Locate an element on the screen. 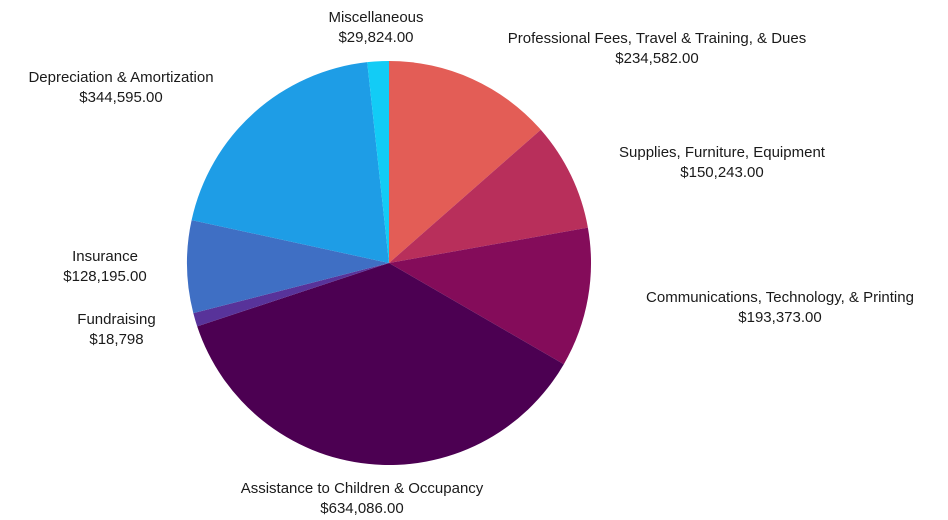 This screenshot has width=948, height=520. pie-slice-supplies-furniture-equipment is located at coordinates (488, 196).